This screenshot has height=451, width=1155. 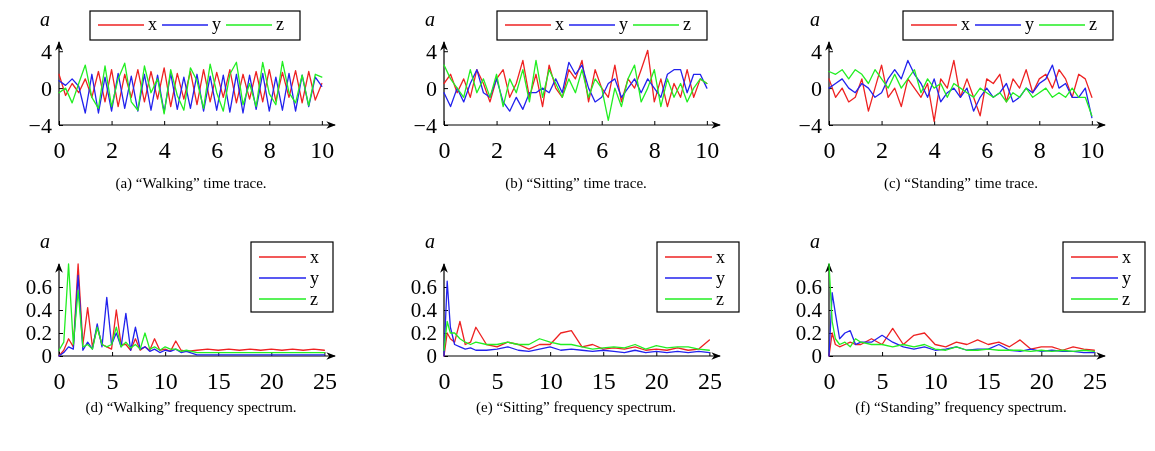 I want to click on text: (d) “Walking” frequency spectrum., so click(x=191, y=407).